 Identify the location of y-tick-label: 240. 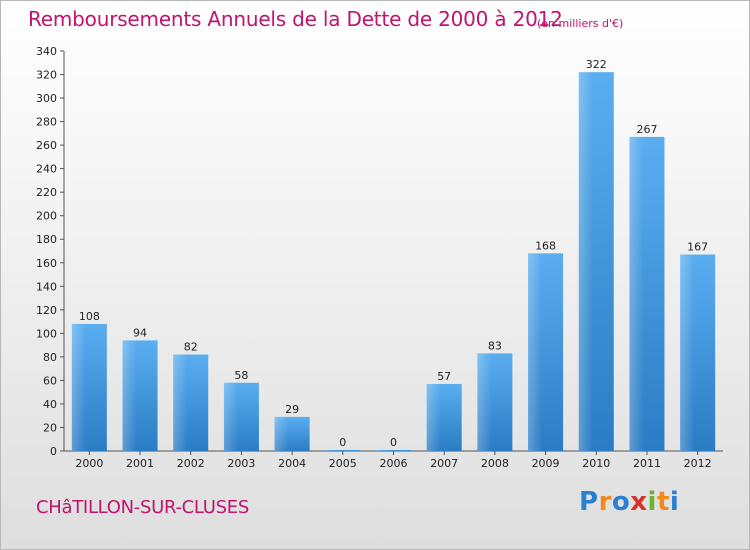
(46, 169).